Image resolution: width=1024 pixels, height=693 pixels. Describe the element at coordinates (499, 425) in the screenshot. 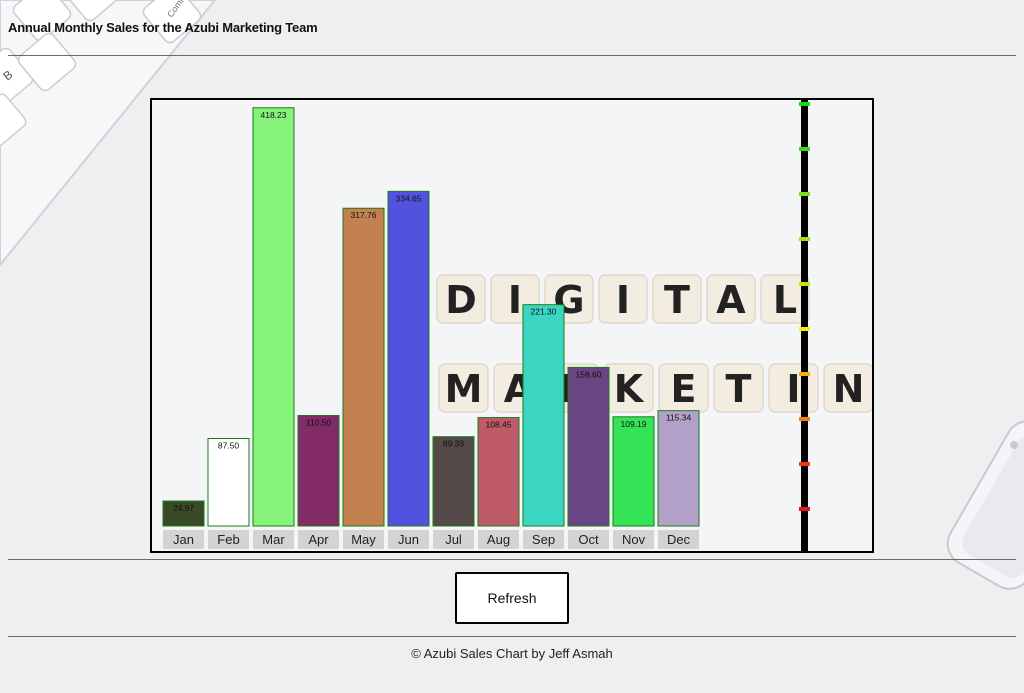

I see `bar-value-label: 108.45` at that location.